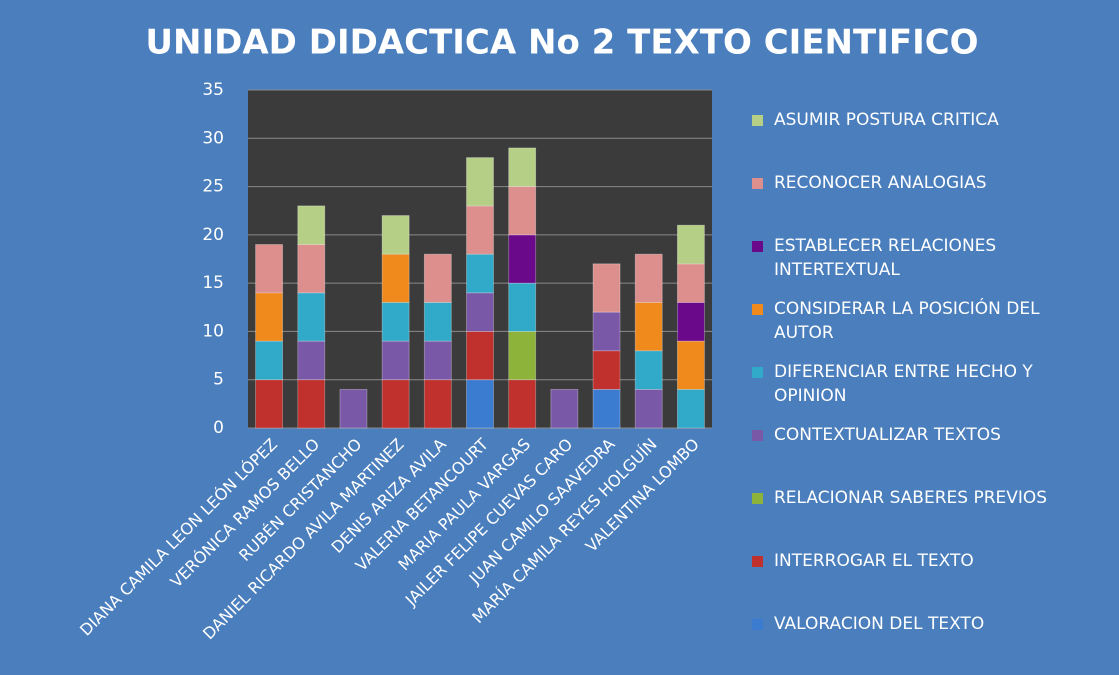 This screenshot has width=1119, height=675. I want to click on legend-label: DIFERENCIAR ENTRE HECHO Y OPINION, so click(903, 384).